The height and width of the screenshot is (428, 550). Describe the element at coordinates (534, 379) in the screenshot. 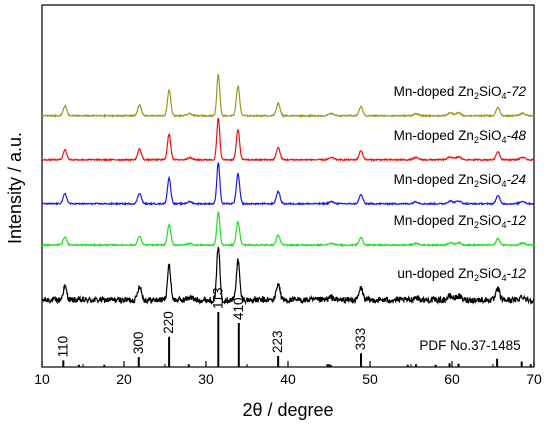

I see `x-tick-label-70: 70` at that location.